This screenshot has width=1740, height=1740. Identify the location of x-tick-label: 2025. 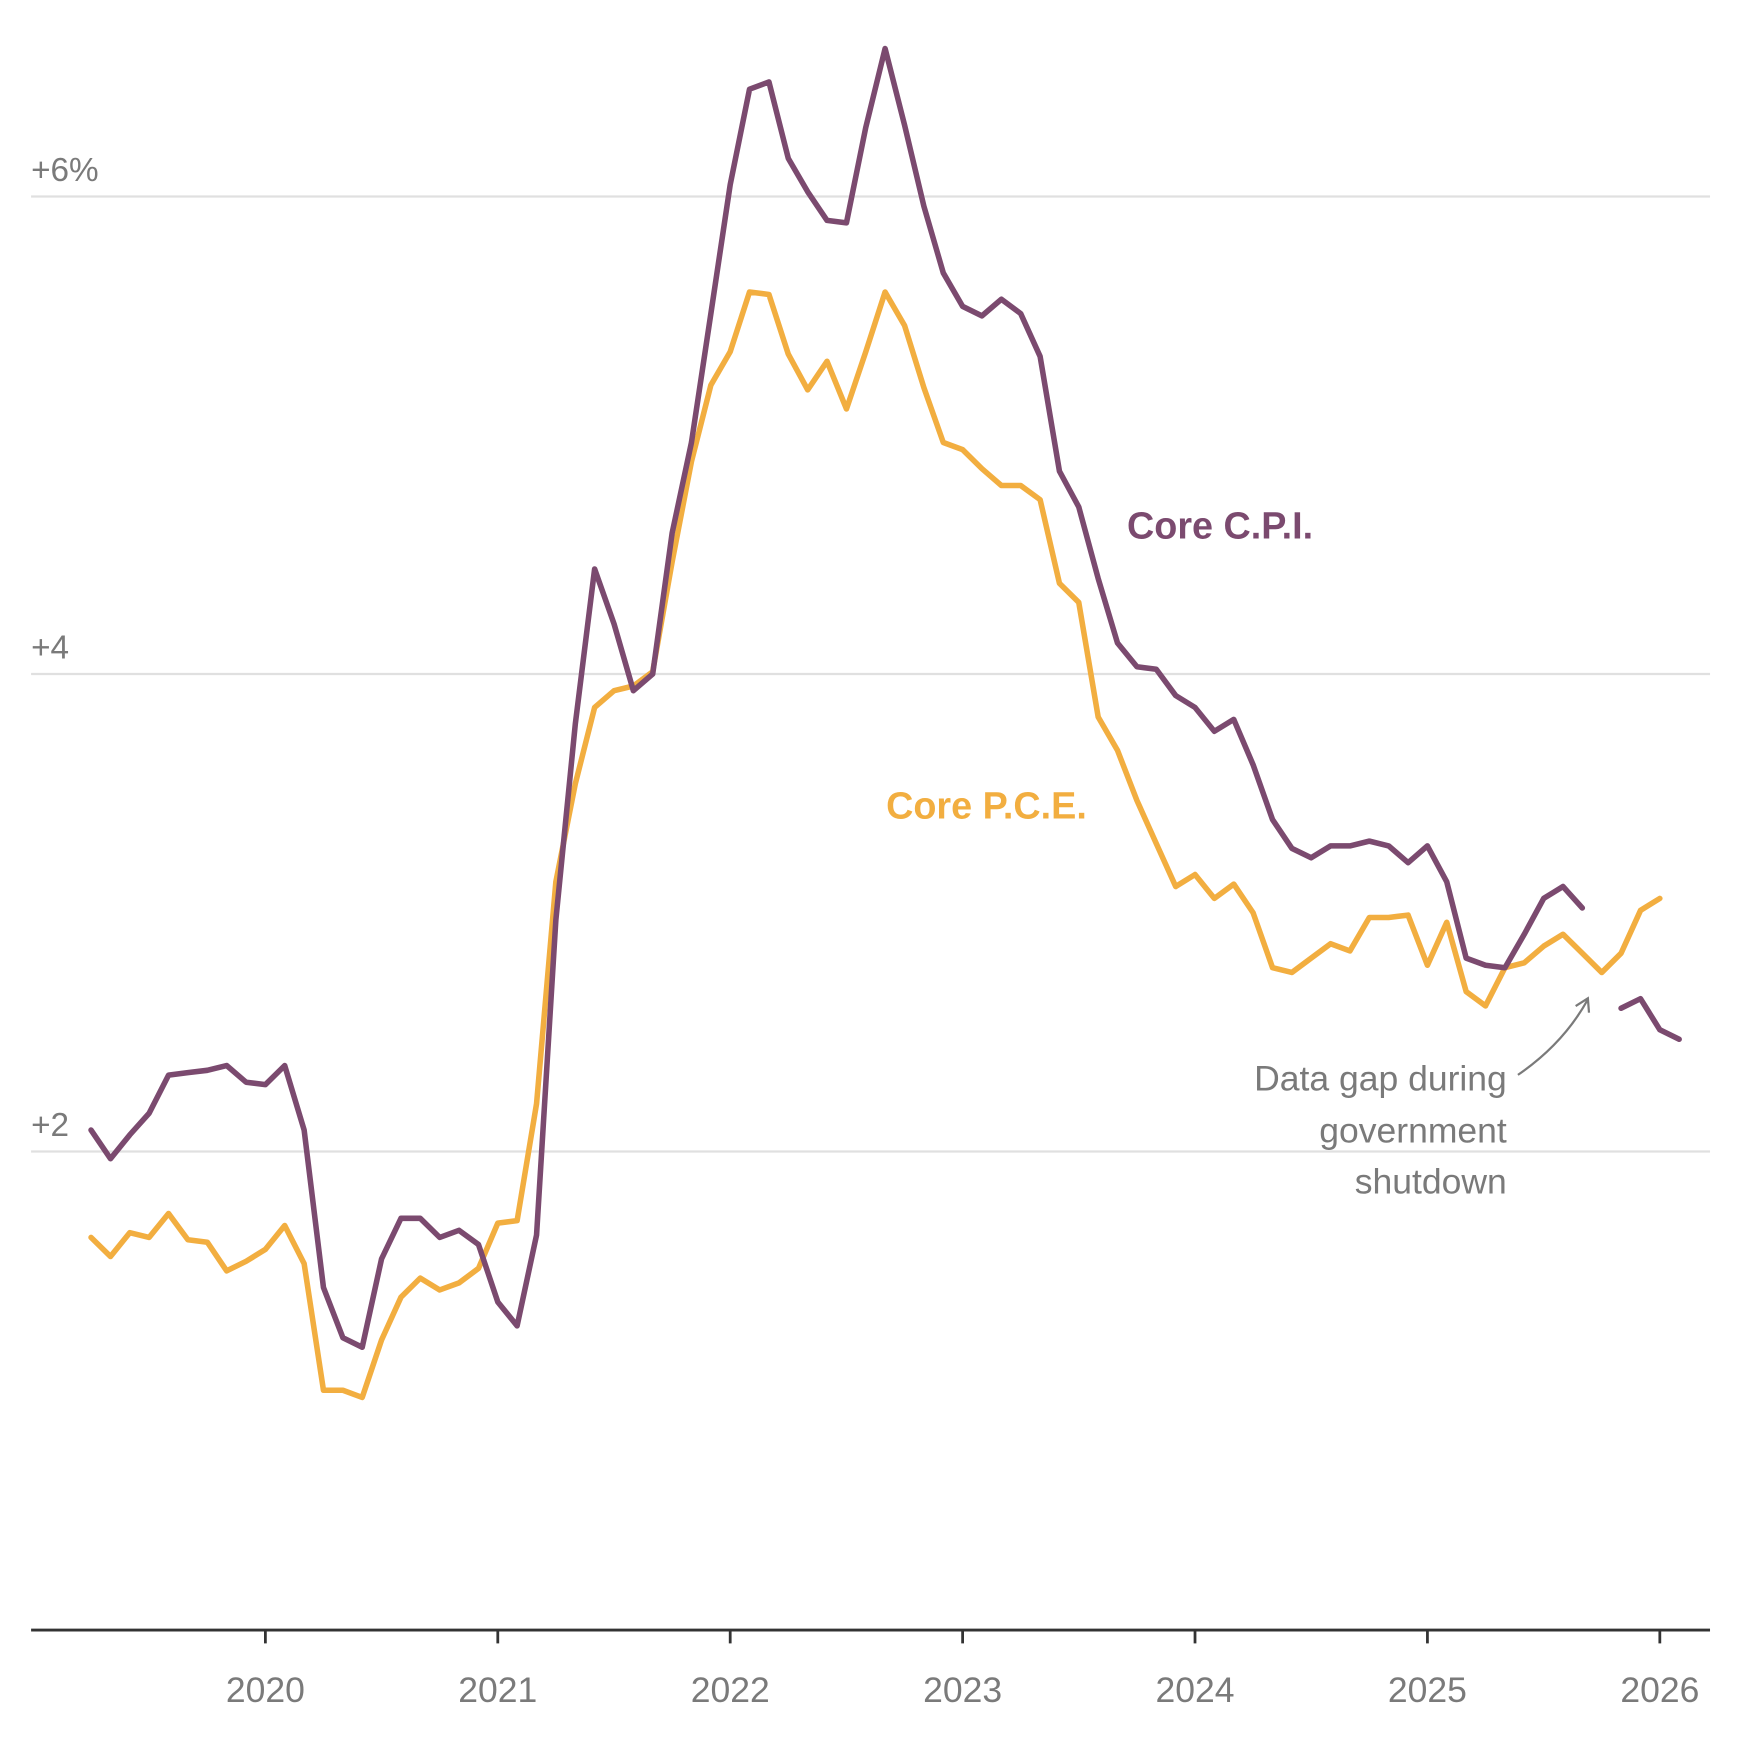
(1427, 1690).